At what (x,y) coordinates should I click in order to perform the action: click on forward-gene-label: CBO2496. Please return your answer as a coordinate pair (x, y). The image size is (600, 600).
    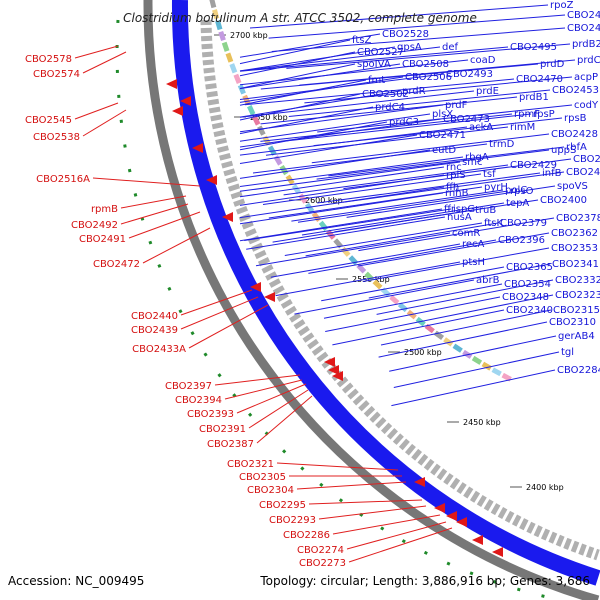
    Looking at the image, I should click on (583, 28).